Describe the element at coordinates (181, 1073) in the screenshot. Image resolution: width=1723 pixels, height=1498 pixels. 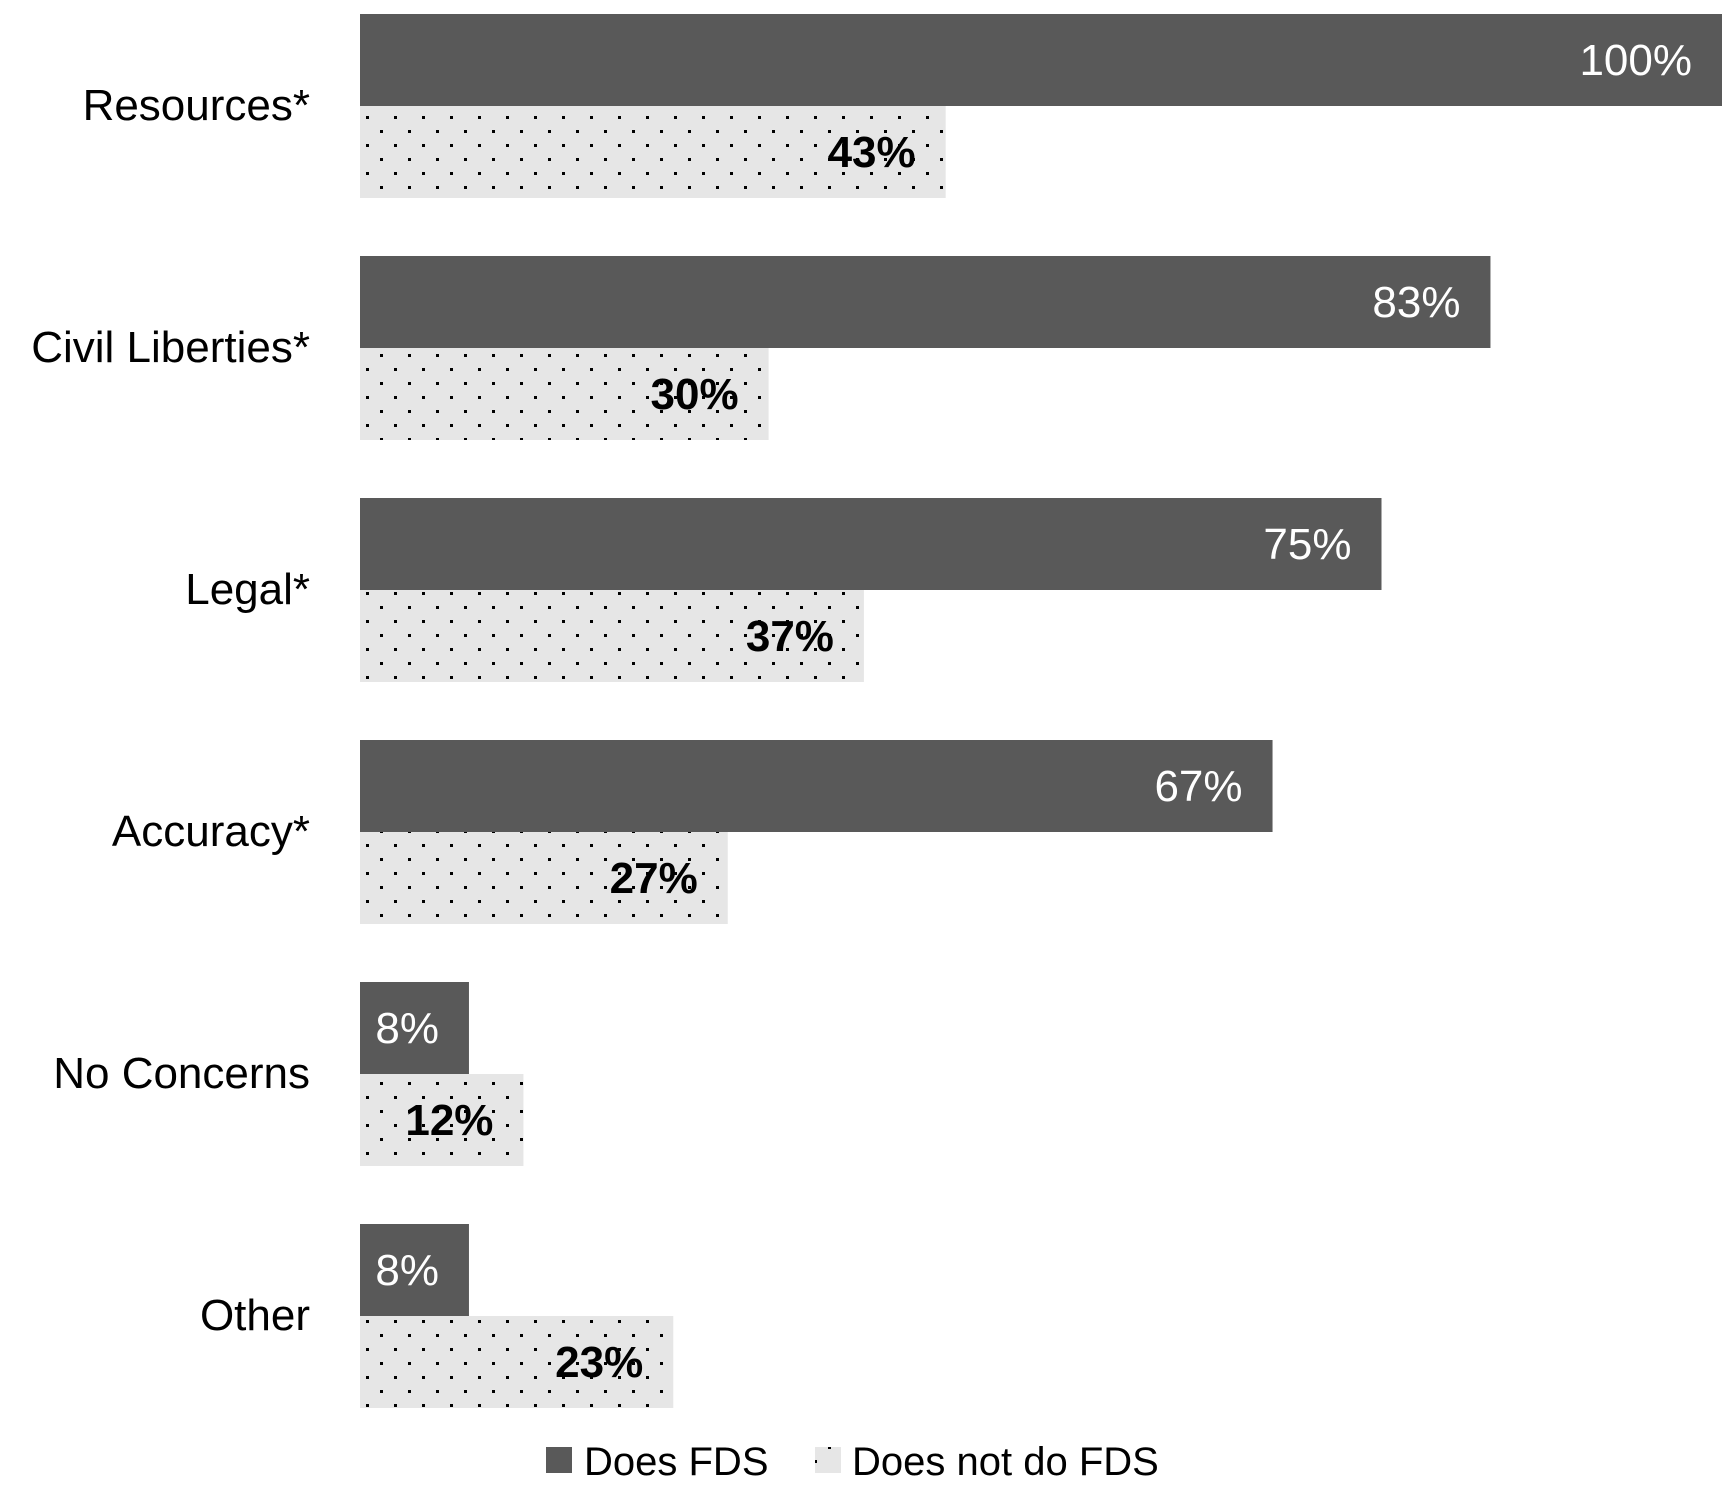
I see `category-label-no-concerns: No Concerns` at that location.